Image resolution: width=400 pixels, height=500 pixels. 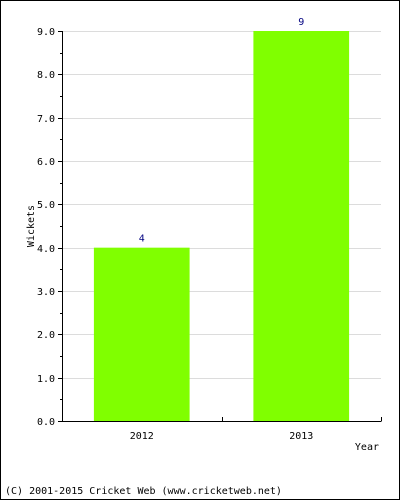 I want to click on y-ticks: 0.0 1.0 2.0 3.0 4.0 5.0 6.0 7.0 8.0 9.0, so click(x=49, y=227).